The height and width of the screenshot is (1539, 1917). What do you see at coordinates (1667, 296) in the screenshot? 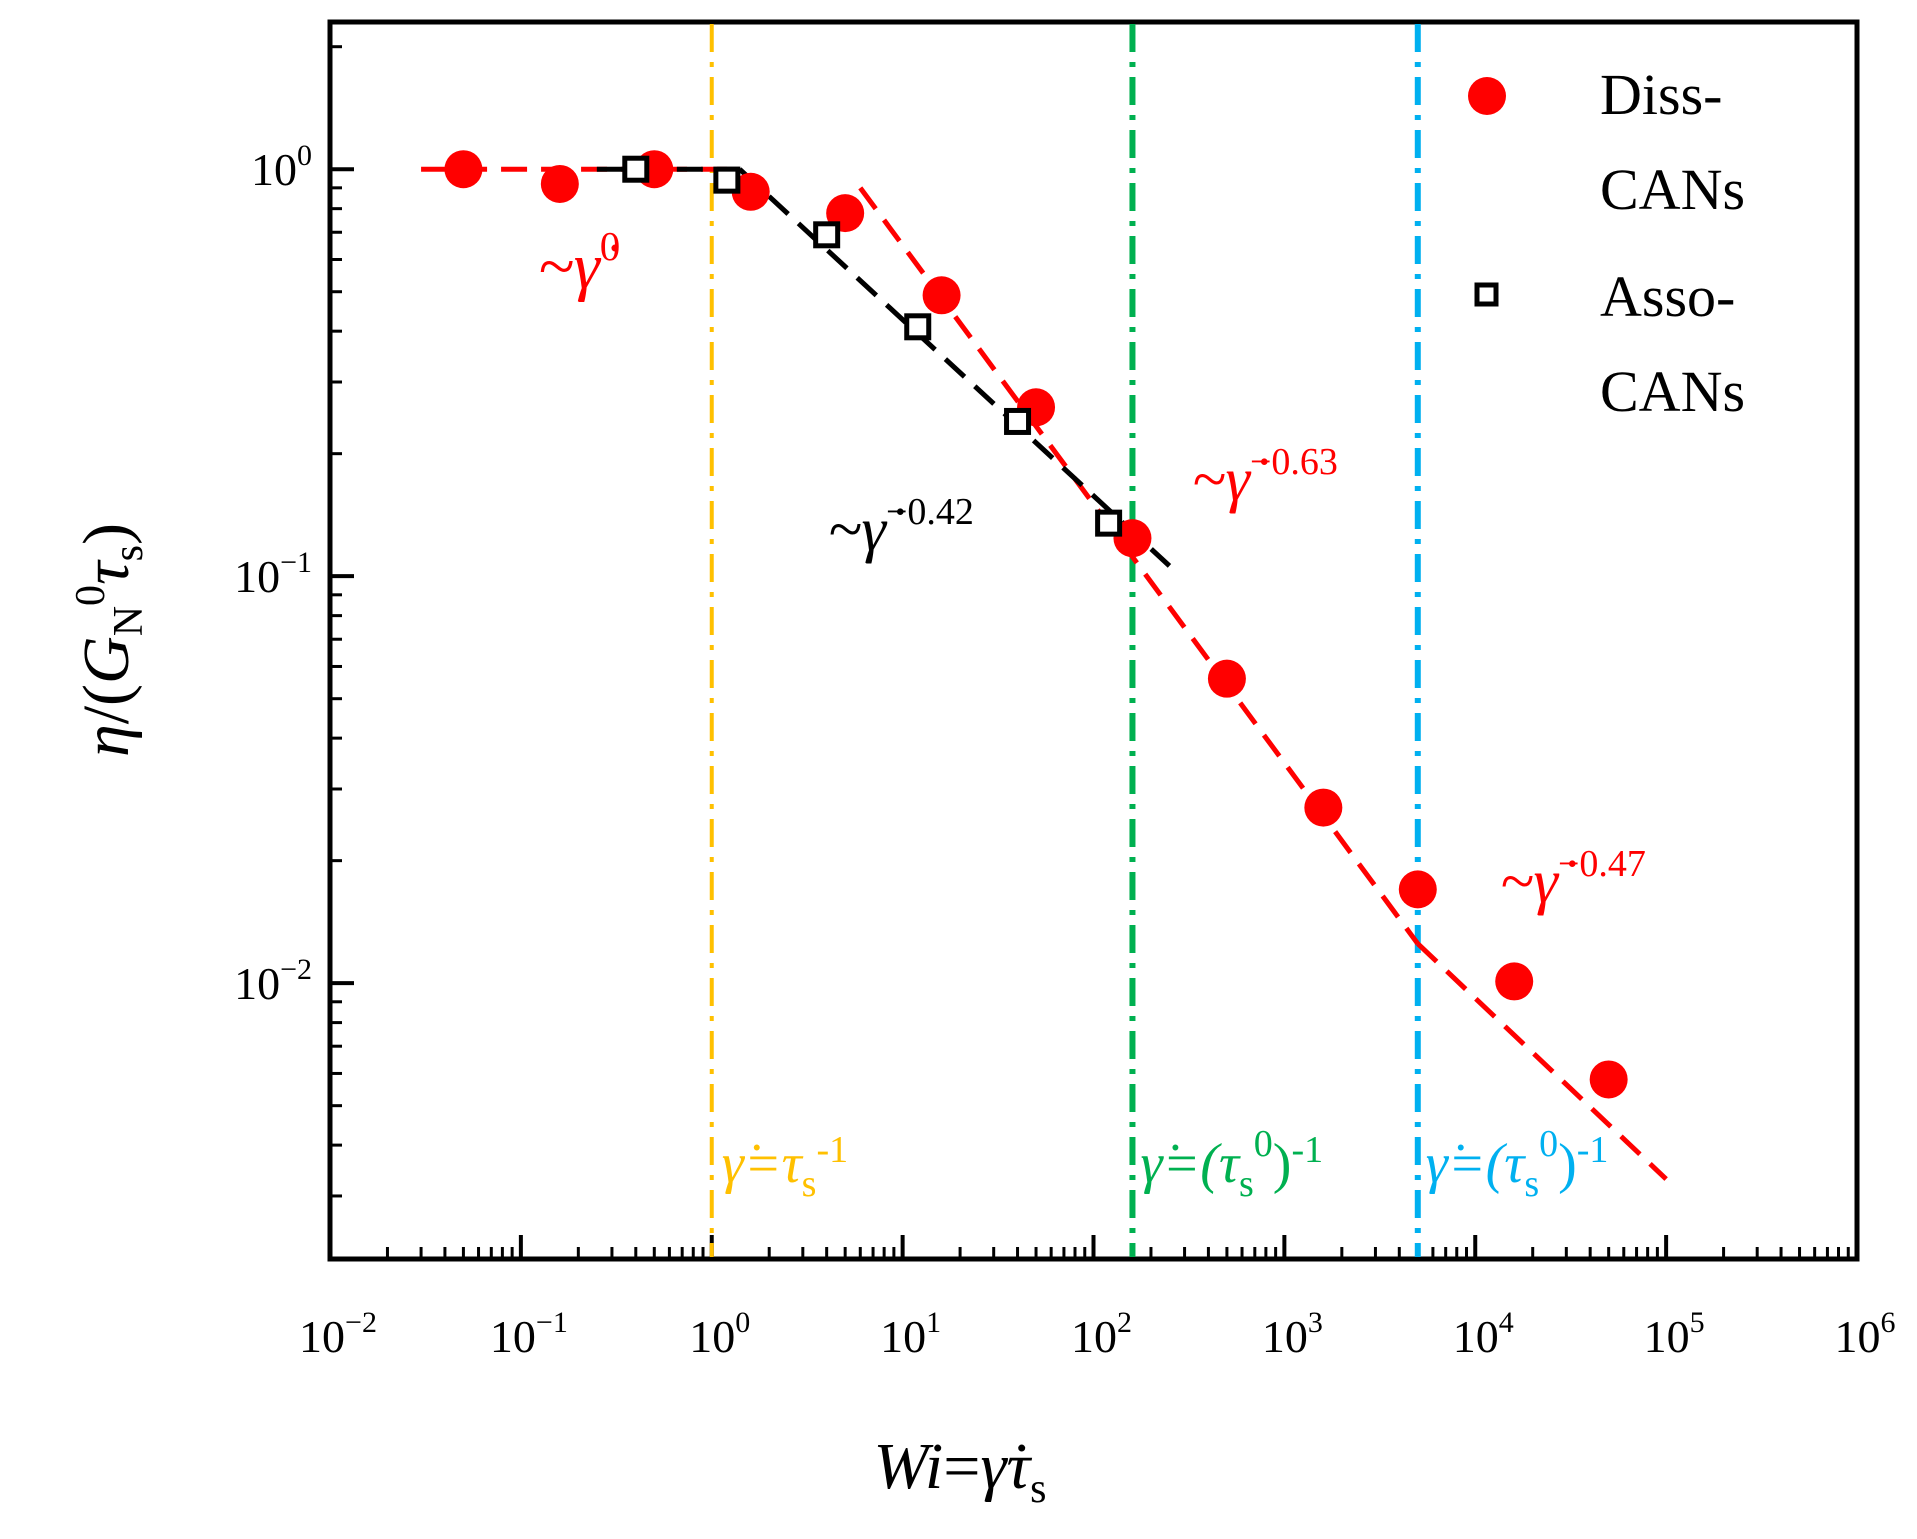
I see `legend-label-asso-line1: Asso-` at bounding box center [1667, 296].